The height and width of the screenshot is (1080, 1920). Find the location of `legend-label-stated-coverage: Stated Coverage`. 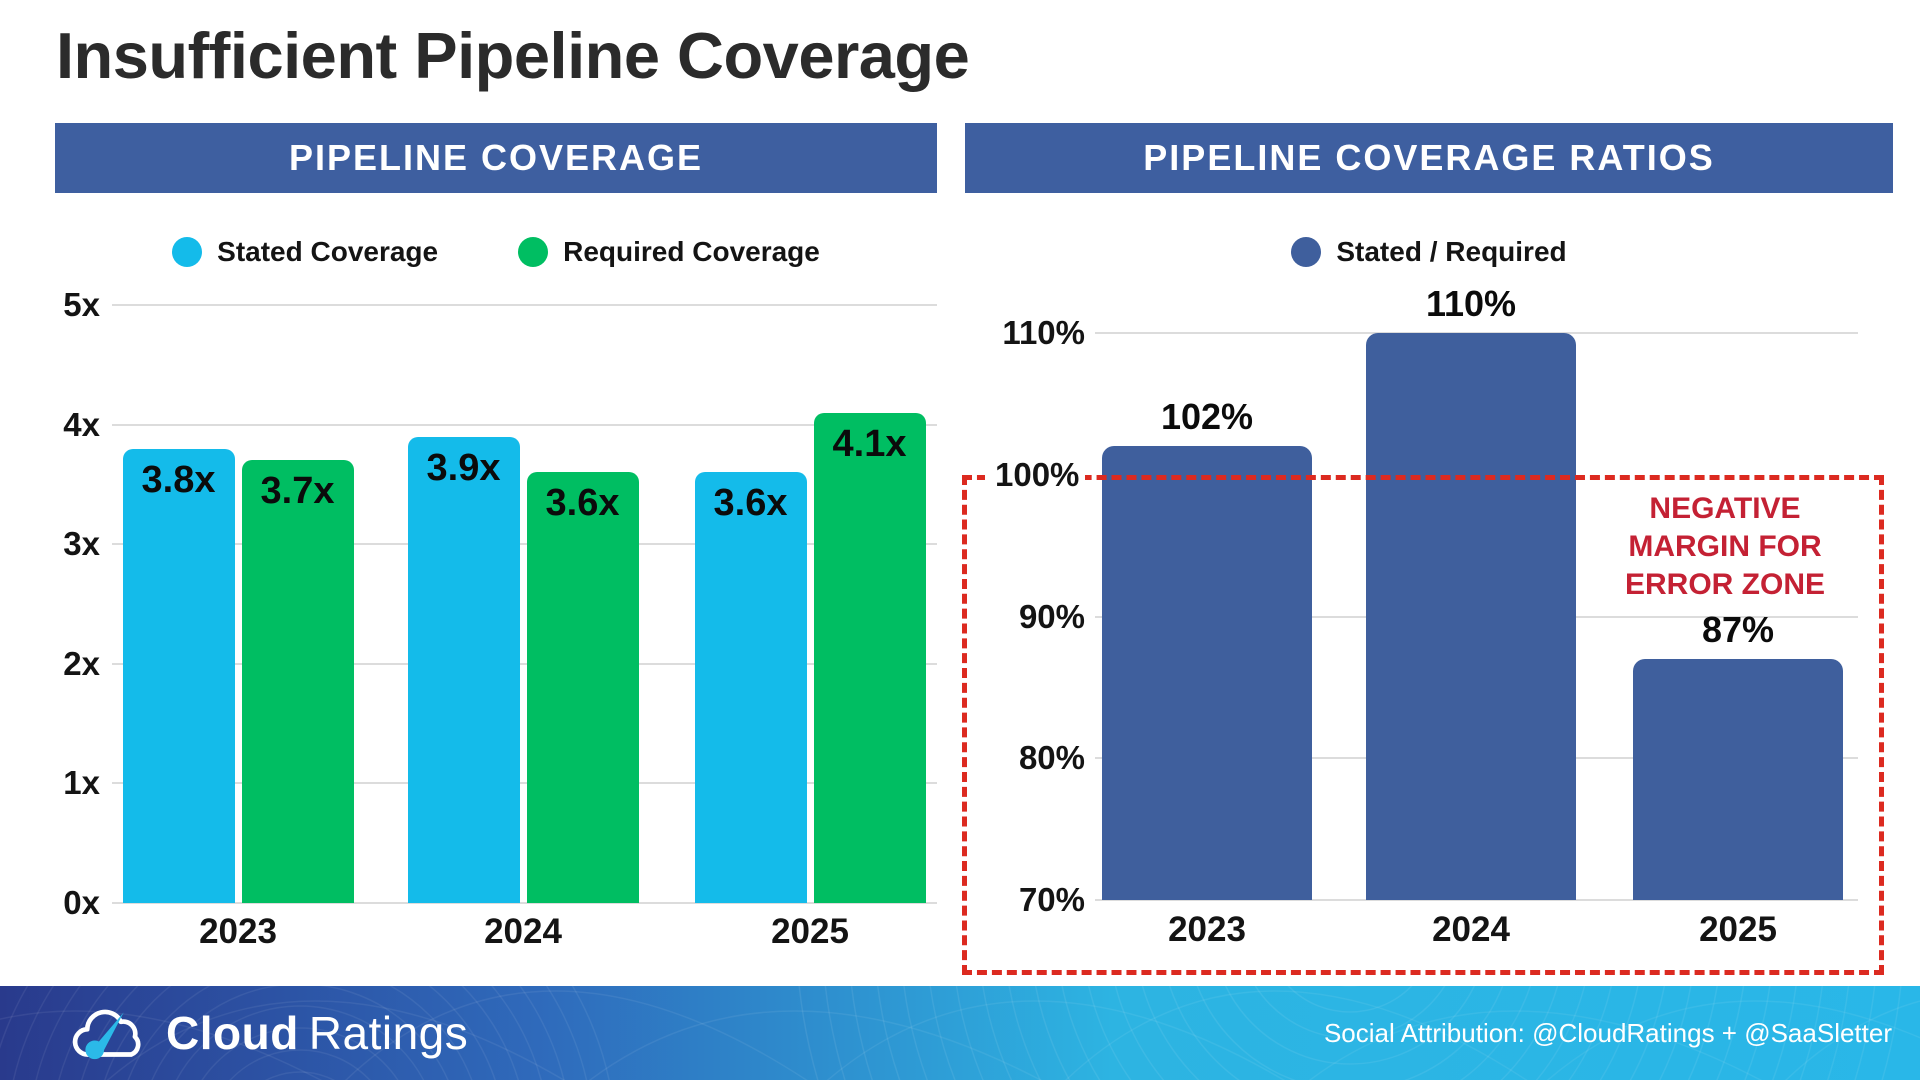

legend-label-stated-coverage: Stated Coverage is located at coordinates (328, 251).